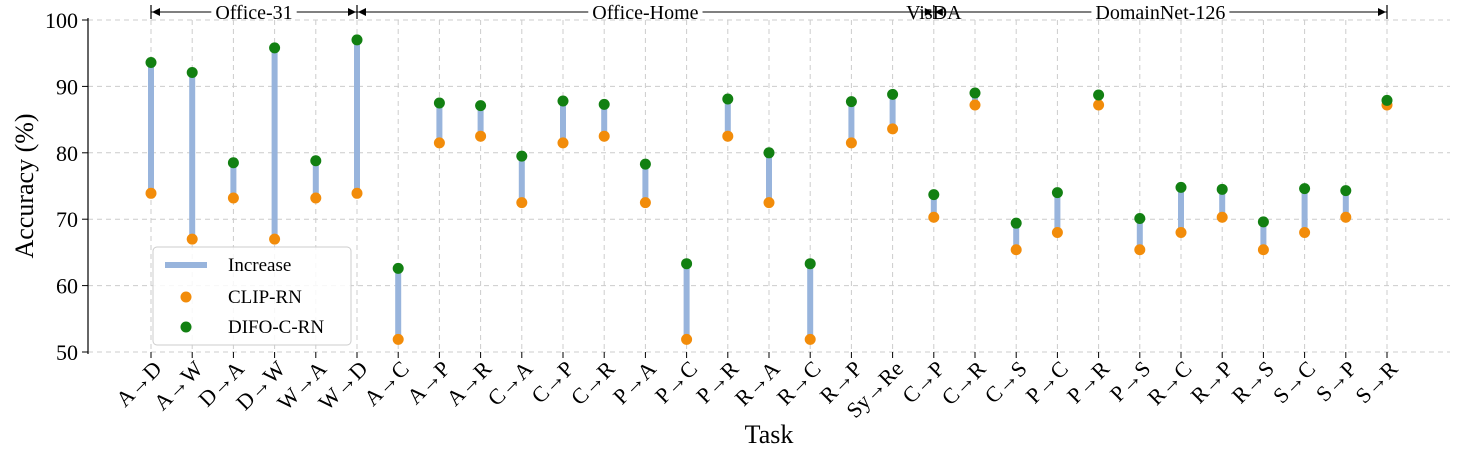 The image size is (1461, 465). I want to click on y-tick-label: 50, so click(67, 352).